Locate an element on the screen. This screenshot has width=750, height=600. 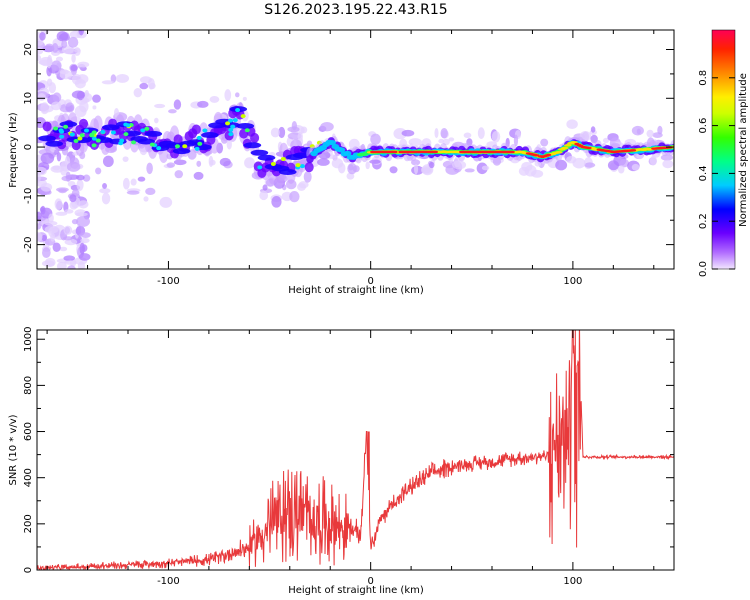
y-tick-label: 600 is located at coordinates (28, 431).